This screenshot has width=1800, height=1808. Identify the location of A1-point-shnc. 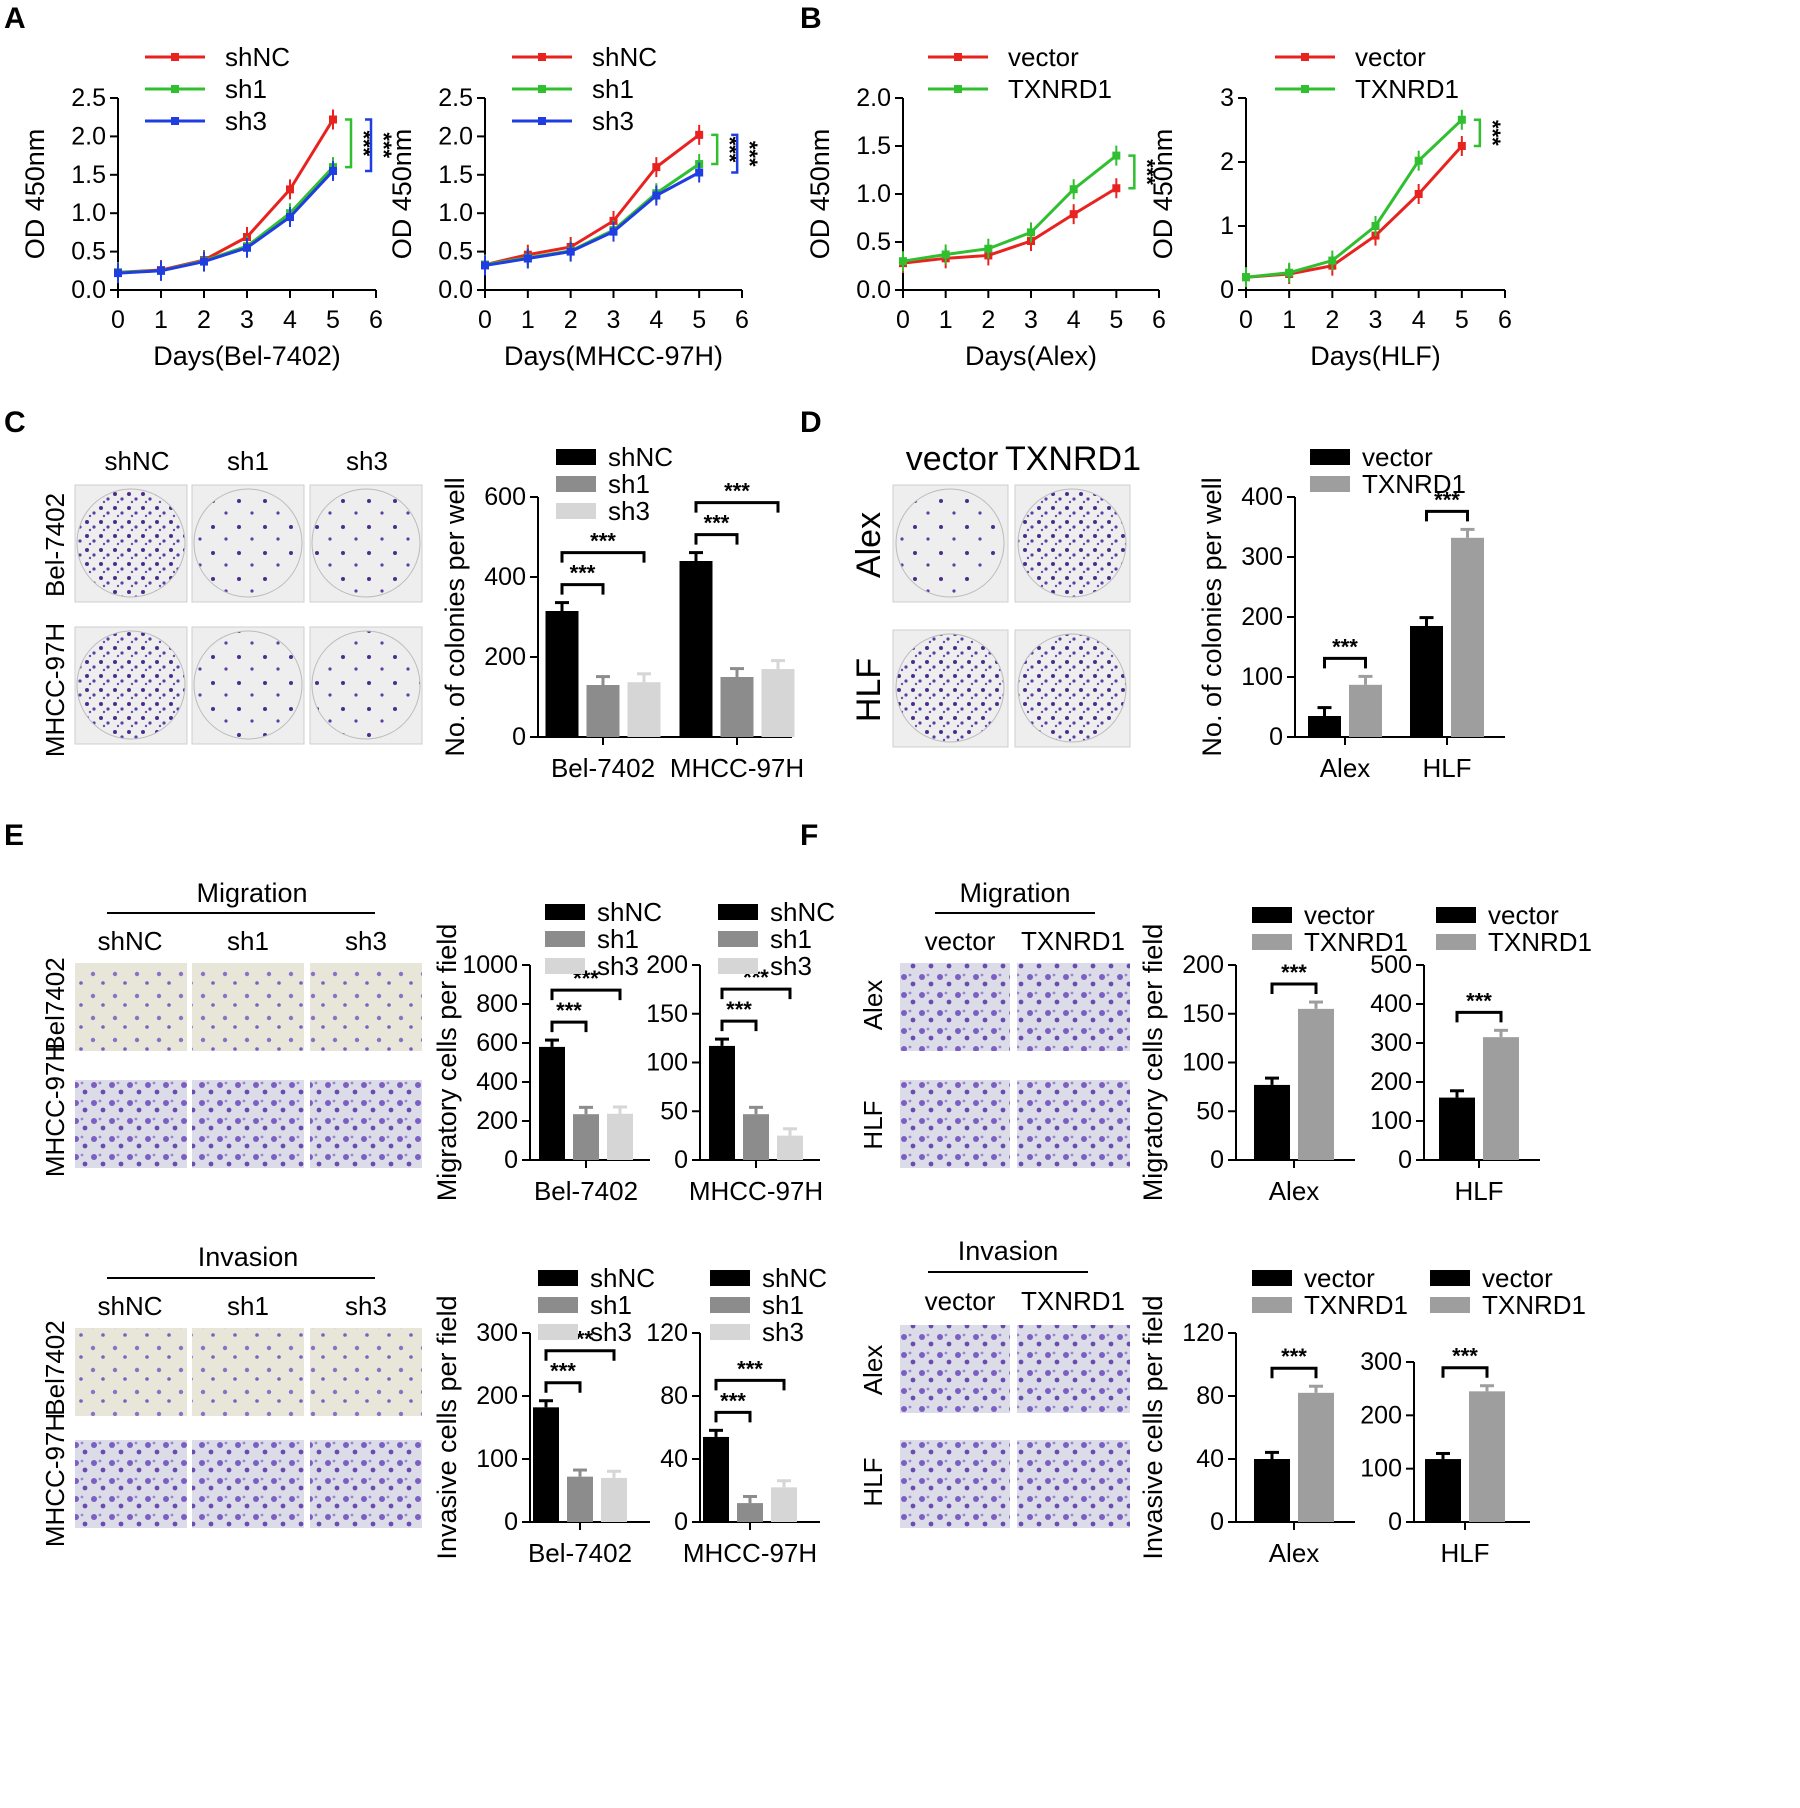
(333, 119).